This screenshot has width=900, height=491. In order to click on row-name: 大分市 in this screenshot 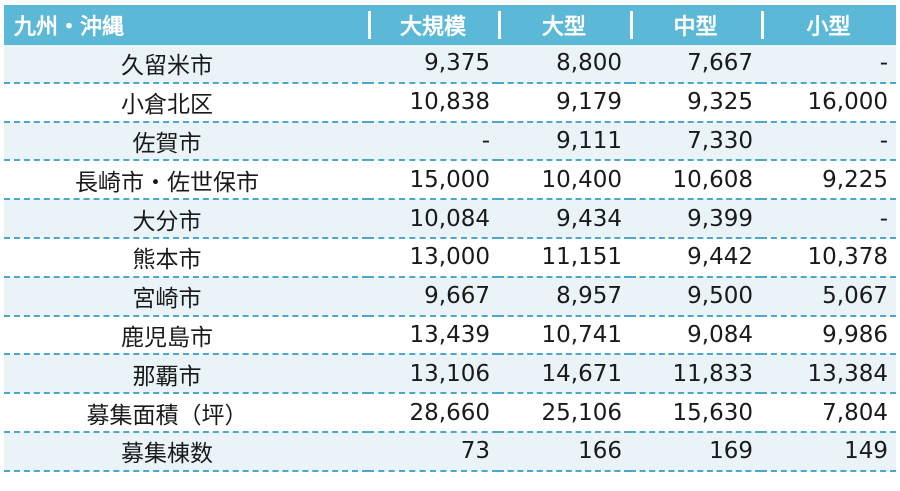, I will do `click(186, 219)`.